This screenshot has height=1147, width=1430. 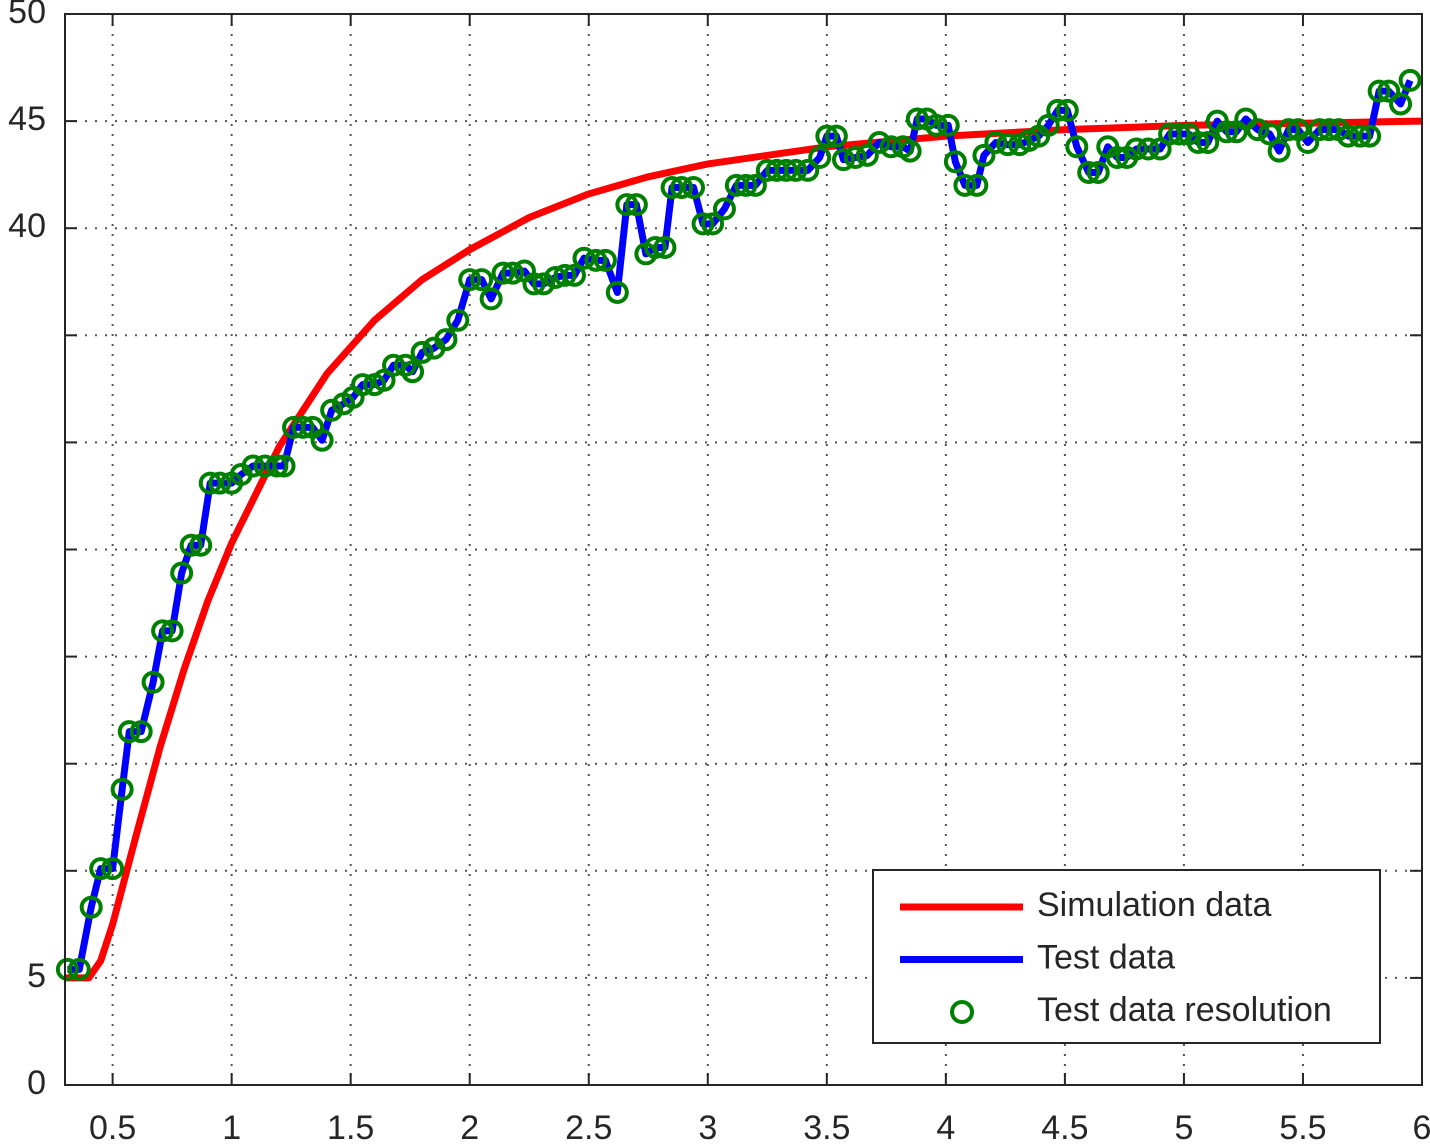 I want to click on y-tick-label: 45, so click(x=27, y=119).